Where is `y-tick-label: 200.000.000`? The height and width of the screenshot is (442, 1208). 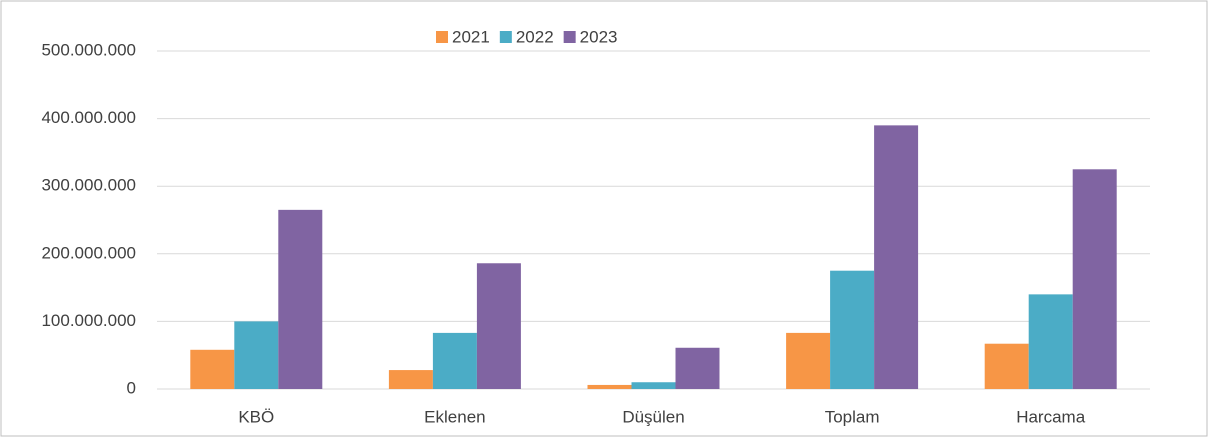
y-tick-label: 200.000.000 is located at coordinates (88, 252).